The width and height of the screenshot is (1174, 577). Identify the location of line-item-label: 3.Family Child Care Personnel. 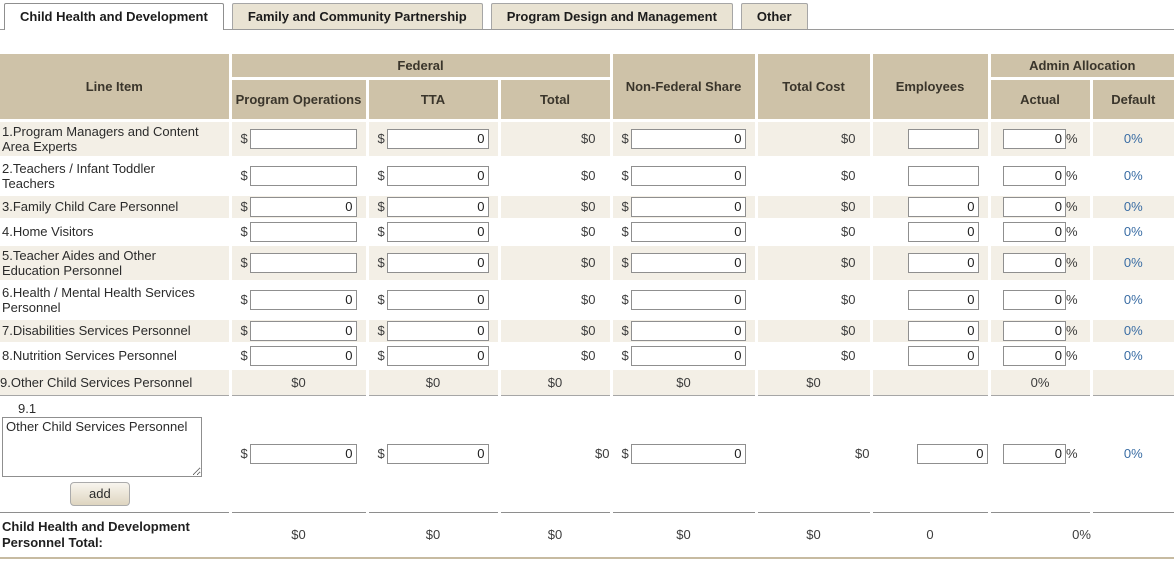
(116, 207).